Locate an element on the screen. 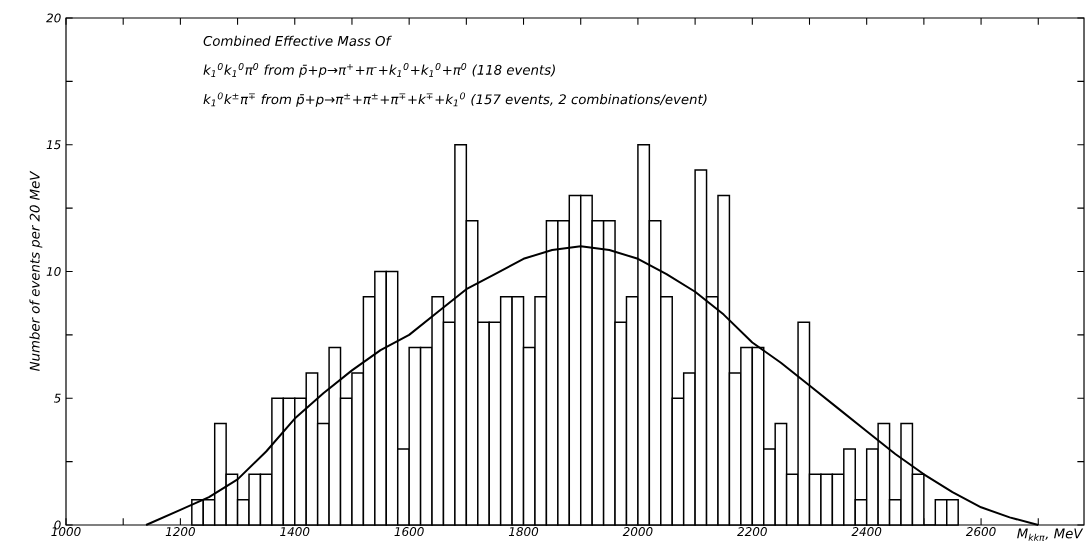 Image resolution: width=1090 pixels, height=553 pixels. y-tick-label: 5 is located at coordinates (57, 398).